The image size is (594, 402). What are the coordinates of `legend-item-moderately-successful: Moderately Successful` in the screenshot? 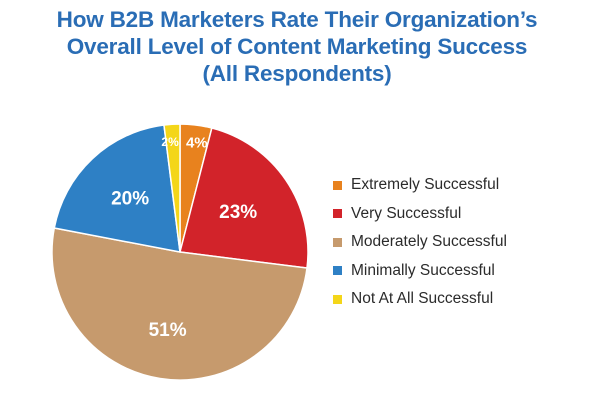 It's located at (420, 242).